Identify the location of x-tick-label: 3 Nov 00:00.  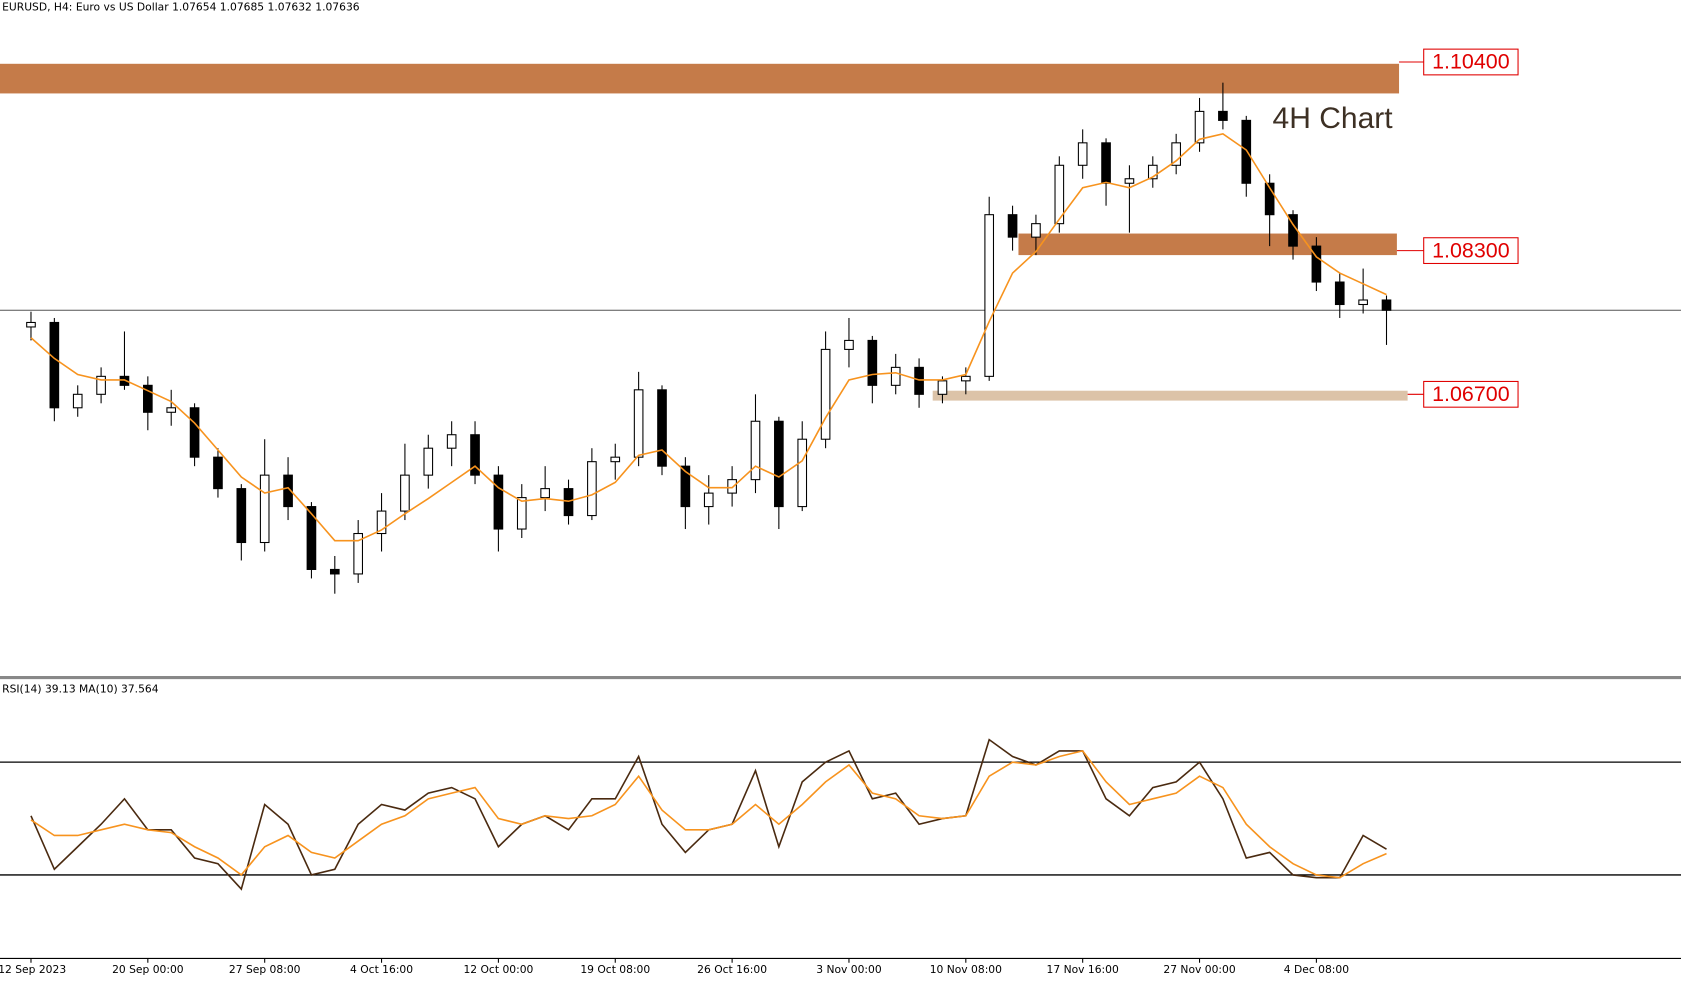
(849, 969).